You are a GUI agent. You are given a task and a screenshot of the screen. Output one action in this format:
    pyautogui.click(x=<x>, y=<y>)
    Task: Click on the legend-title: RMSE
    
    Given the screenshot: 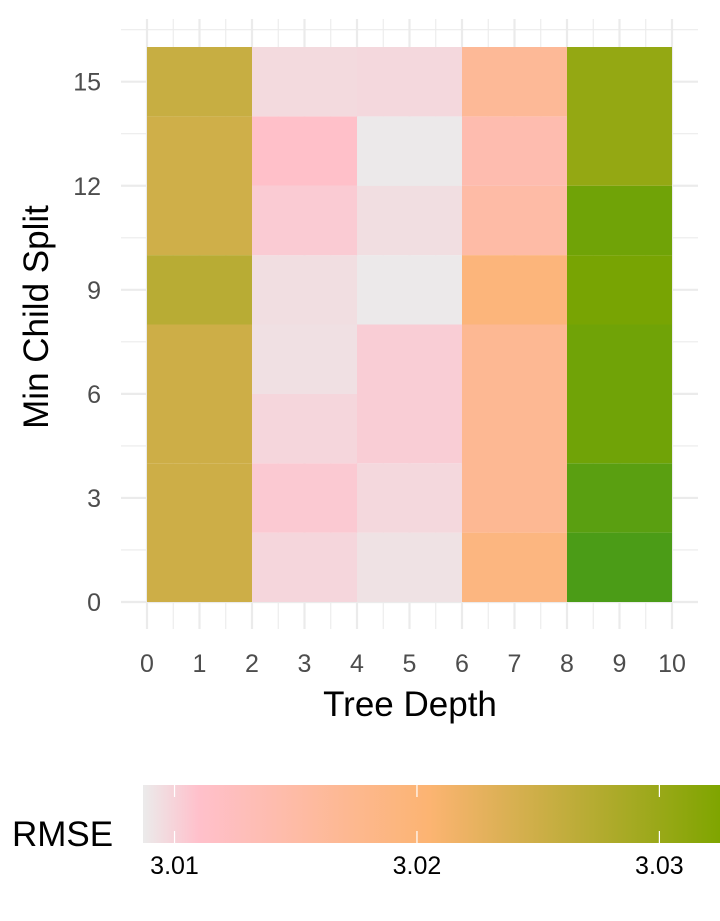 What is the action you would take?
    pyautogui.click(x=62, y=834)
    